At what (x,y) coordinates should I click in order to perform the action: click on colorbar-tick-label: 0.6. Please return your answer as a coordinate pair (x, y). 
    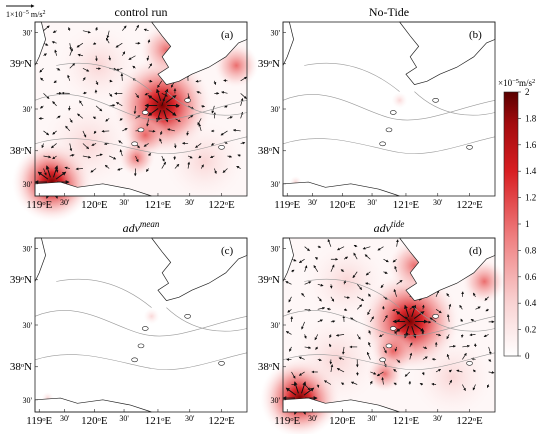
    Looking at the image, I should click on (531, 277).